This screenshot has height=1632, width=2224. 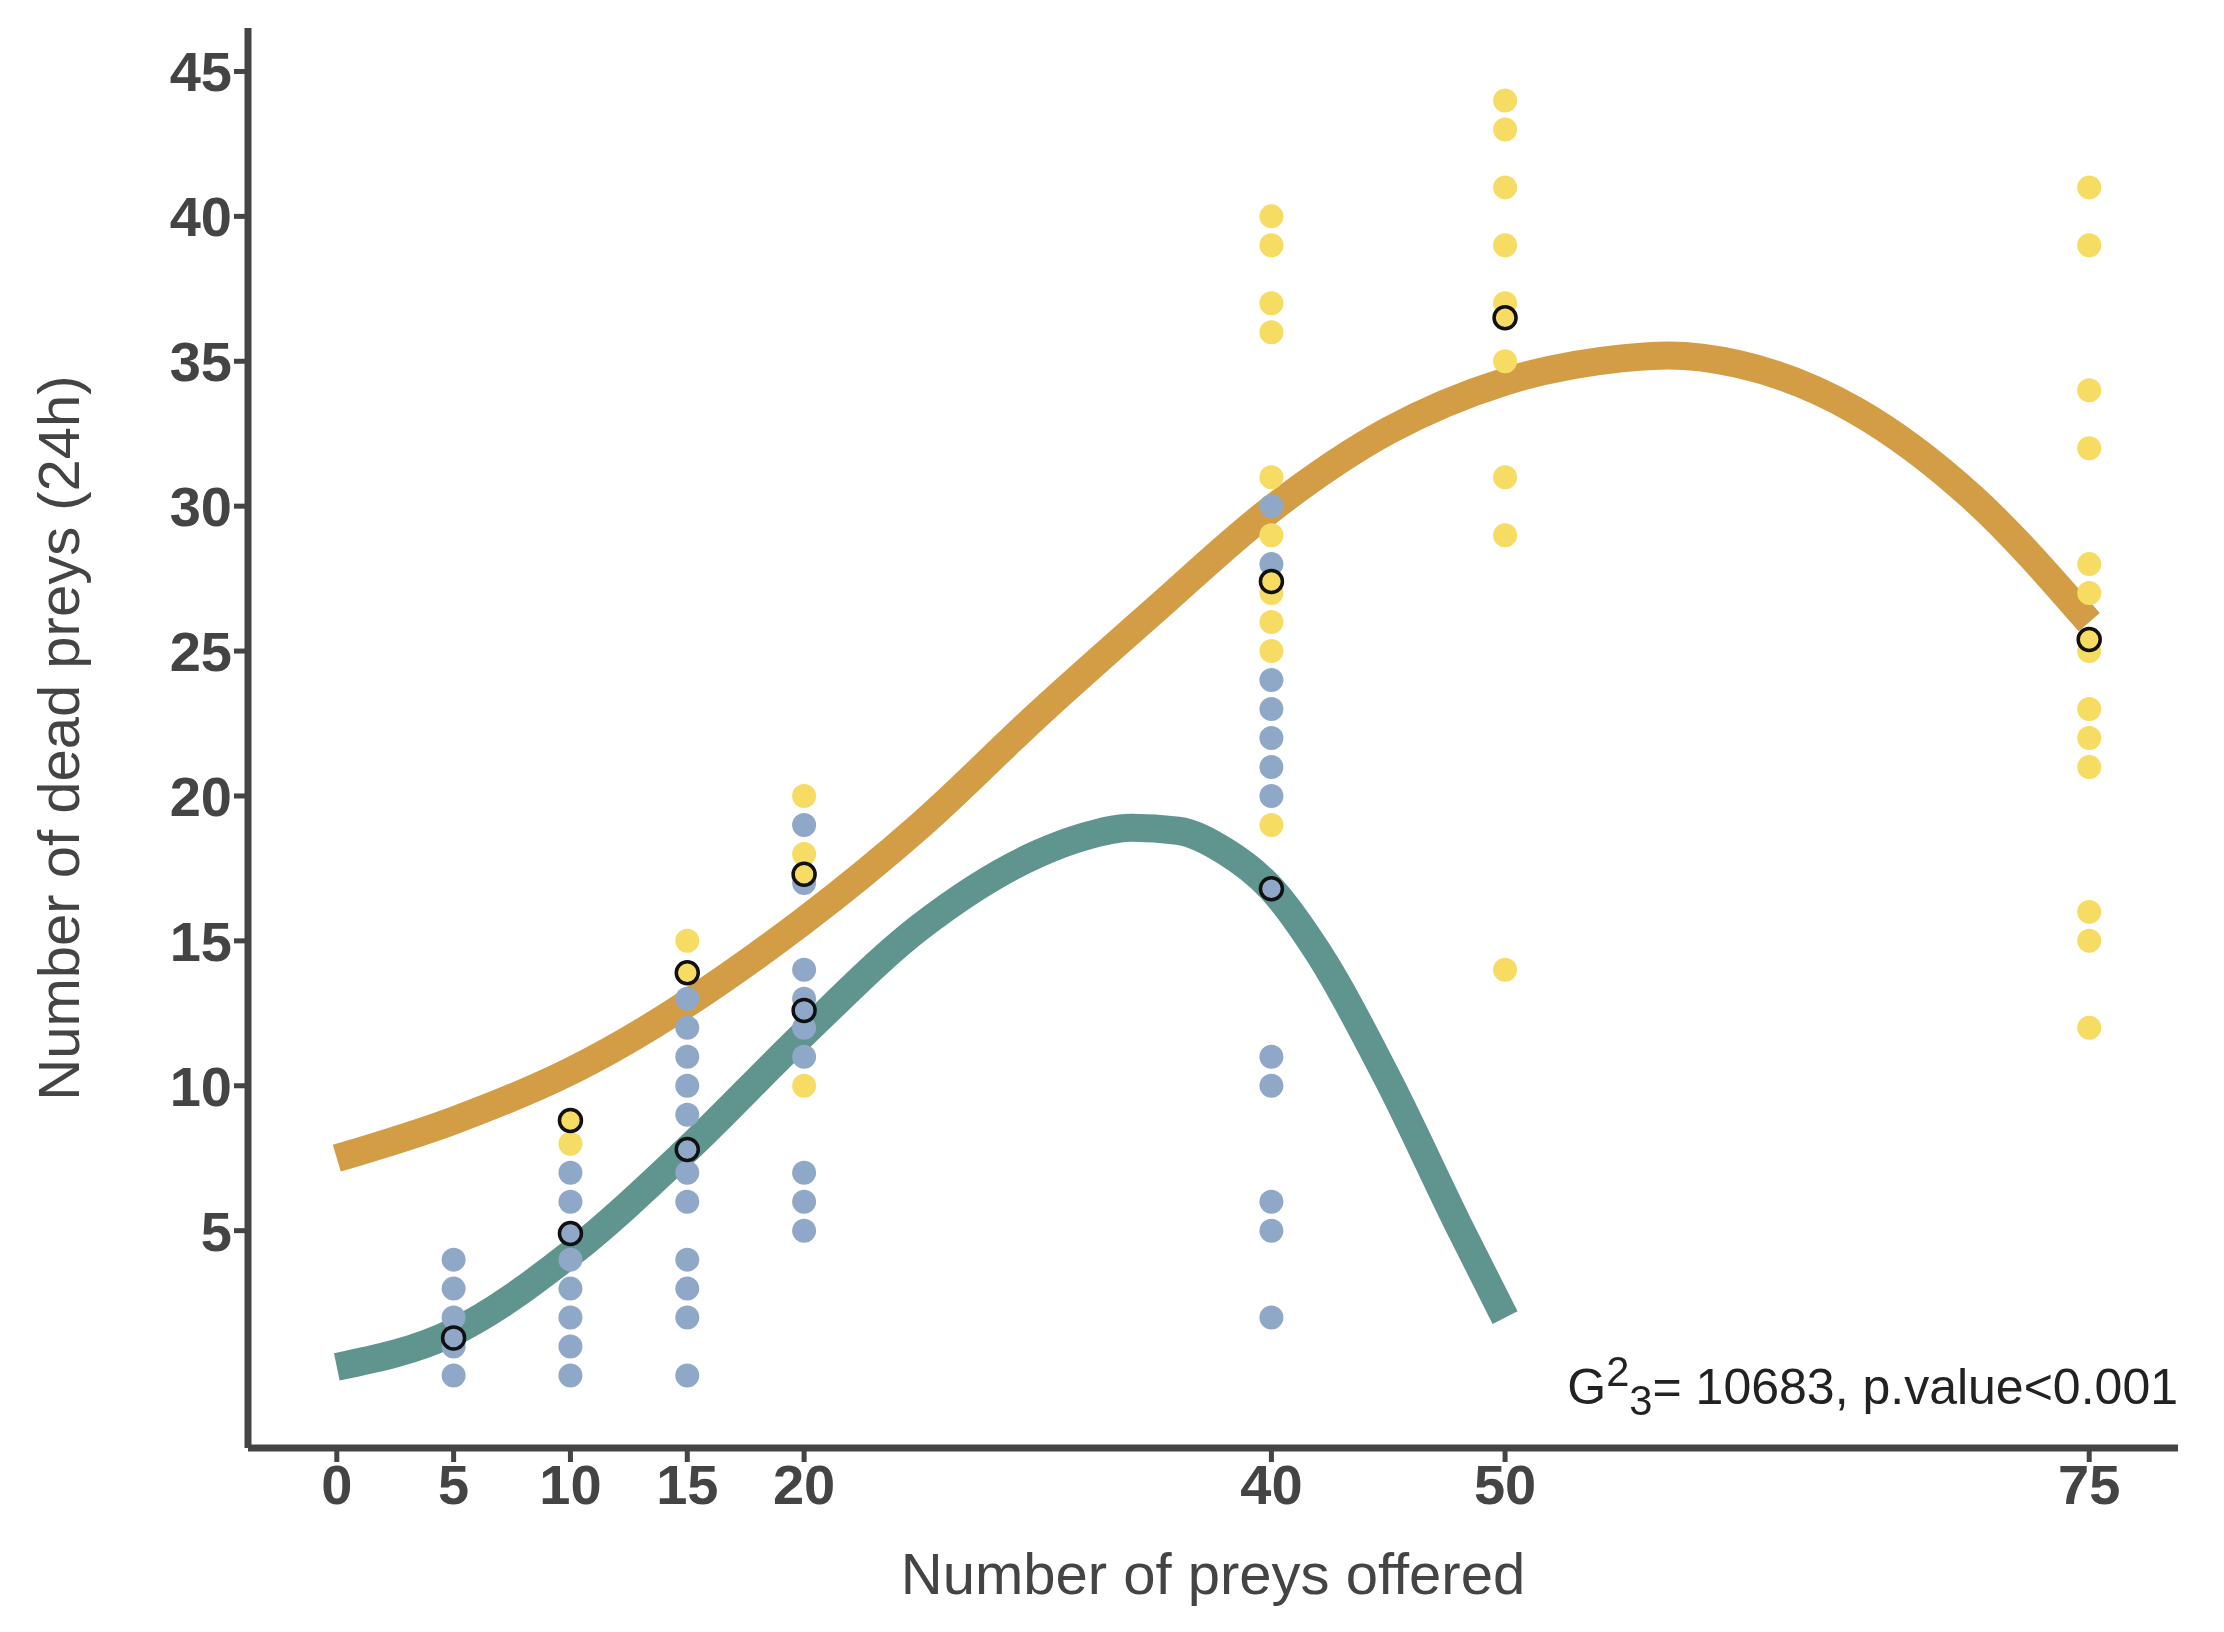 What do you see at coordinates (200, 217) in the screenshot?
I see `y-tick-label: 40` at bounding box center [200, 217].